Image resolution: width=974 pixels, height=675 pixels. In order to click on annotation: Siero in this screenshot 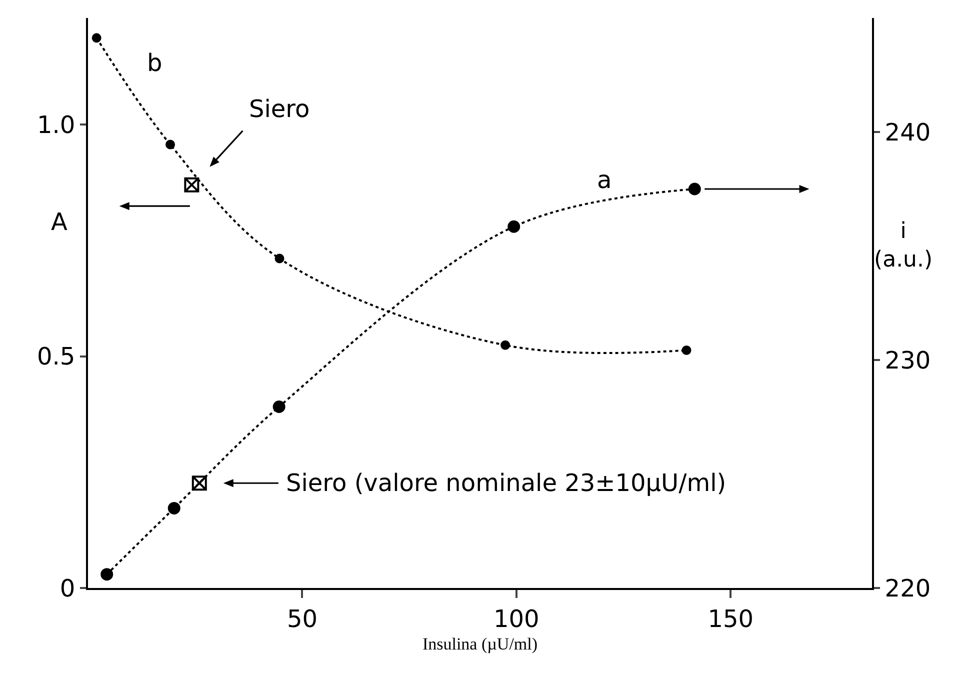, I will do `click(279, 109)`.